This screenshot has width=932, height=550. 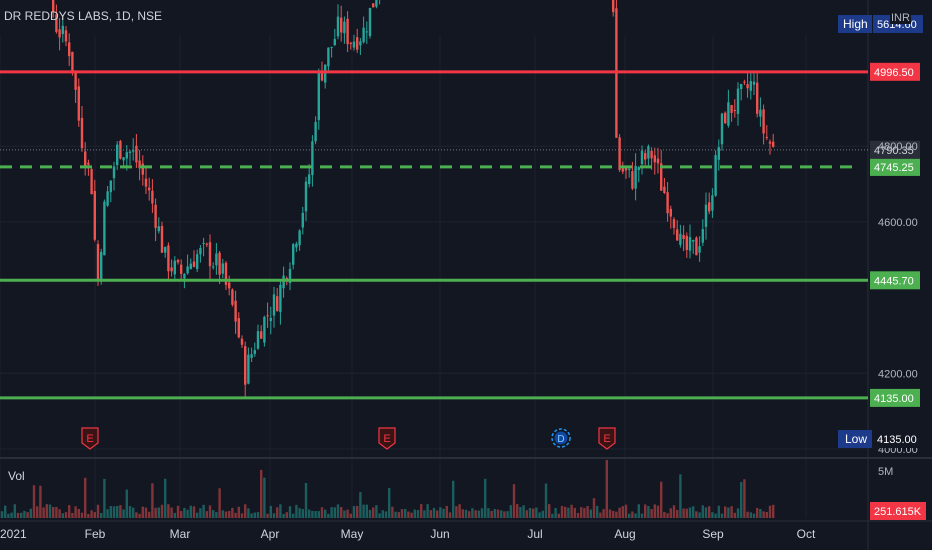 I want to click on dividend-marker-ring, so click(x=561, y=438).